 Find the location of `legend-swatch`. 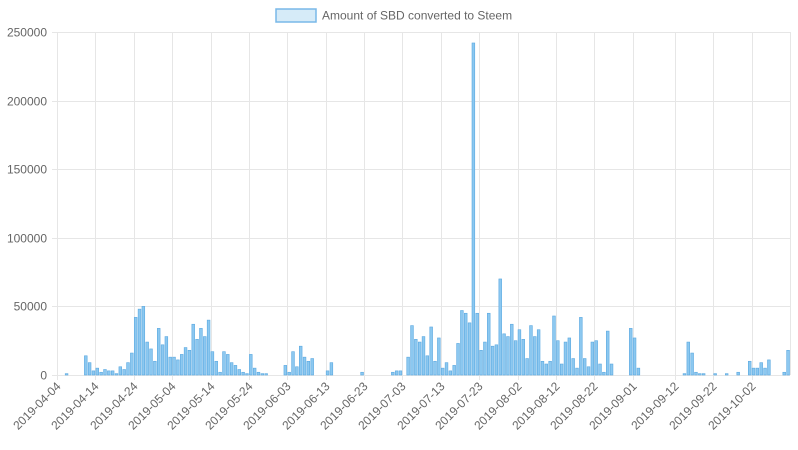

legend-swatch is located at coordinates (296, 15).